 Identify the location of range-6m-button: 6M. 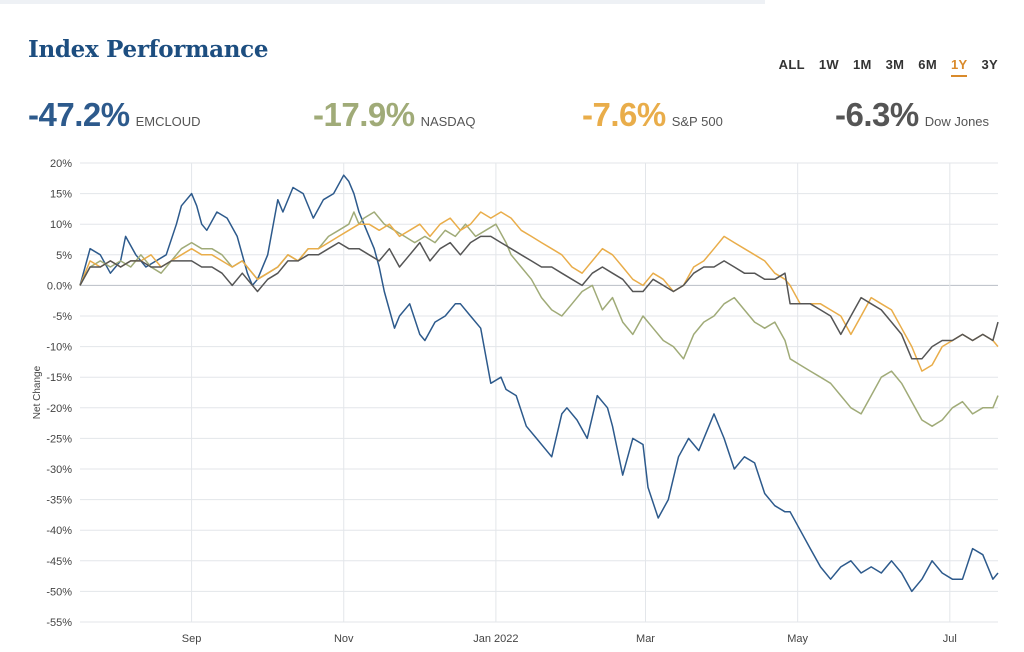
(927, 64).